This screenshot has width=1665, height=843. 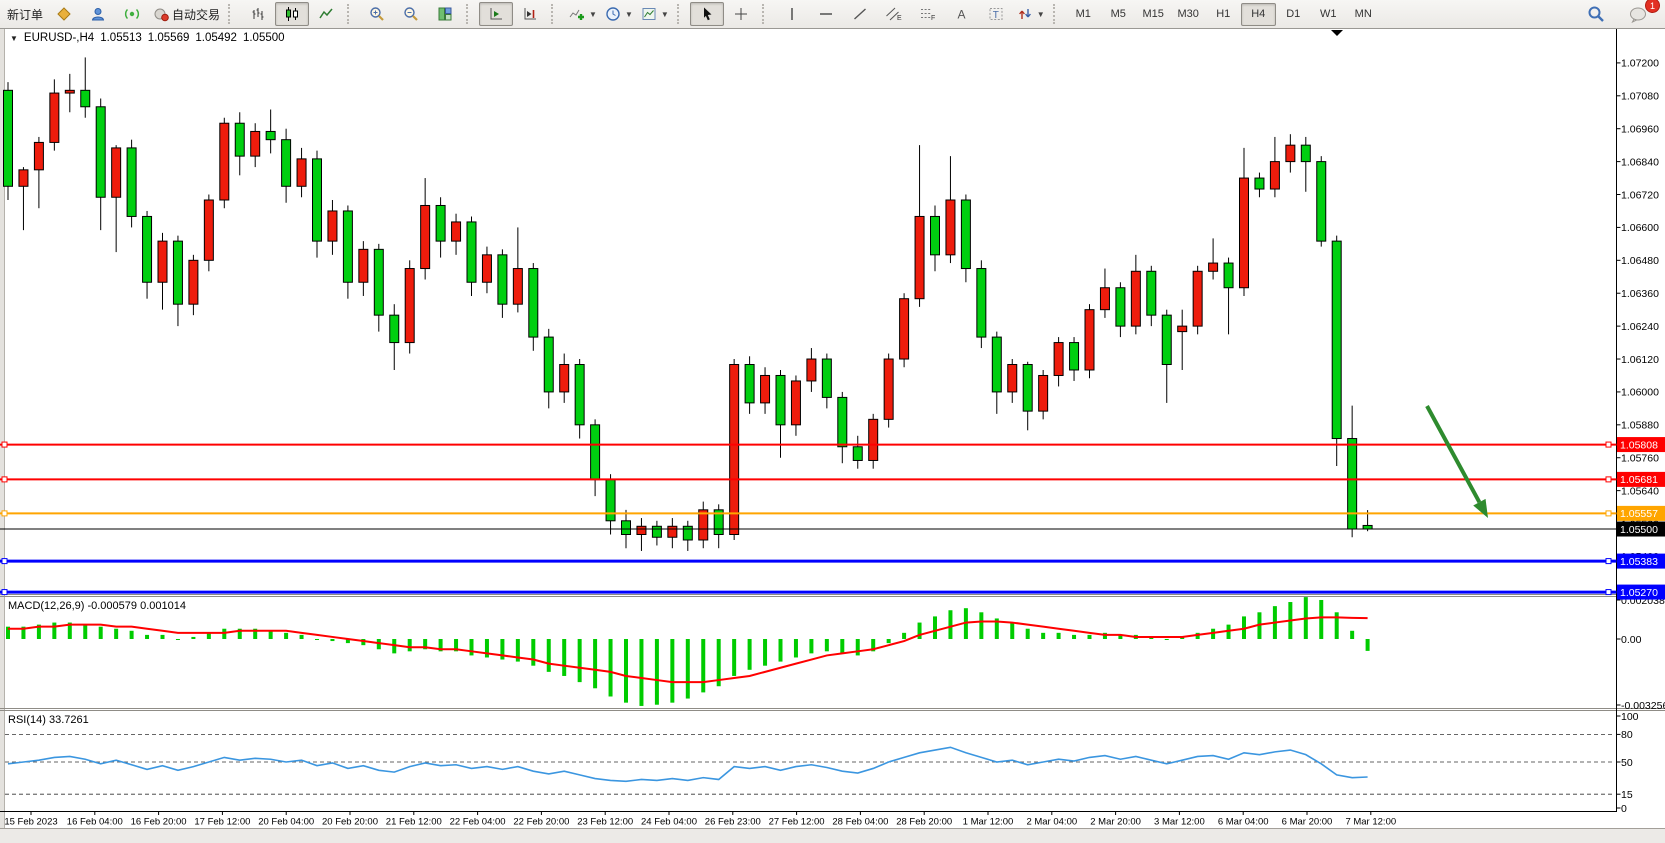 What do you see at coordinates (860, 14) in the screenshot?
I see `trendline-tool-button` at bounding box center [860, 14].